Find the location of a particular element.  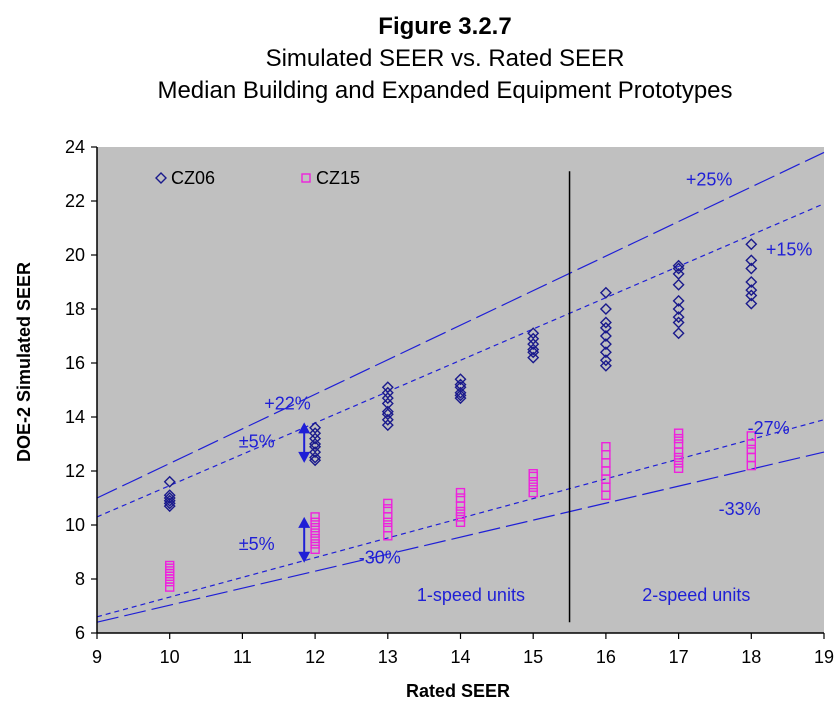

x-tick-label: 16 is located at coordinates (606, 657).